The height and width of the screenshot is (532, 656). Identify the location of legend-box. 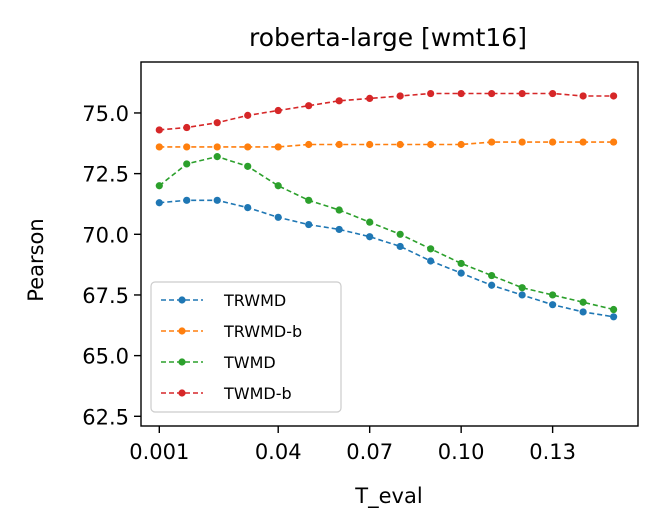
(246, 347).